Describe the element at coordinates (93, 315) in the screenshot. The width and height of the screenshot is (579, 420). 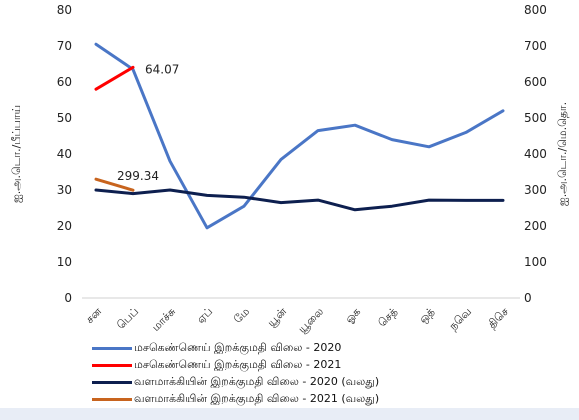
I see `x-tick-label: சன` at that location.